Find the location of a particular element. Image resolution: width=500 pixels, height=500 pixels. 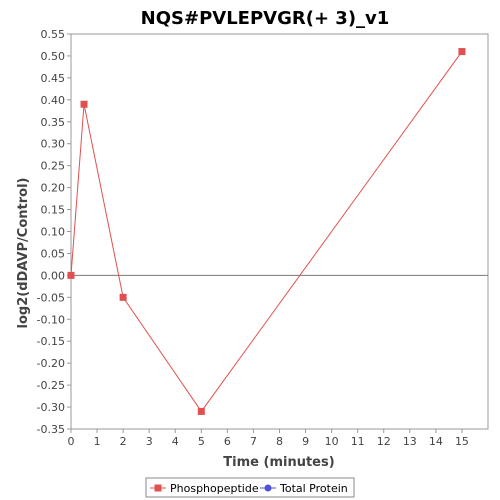

y-tick-label: -0.05 is located at coordinates (51, 297).